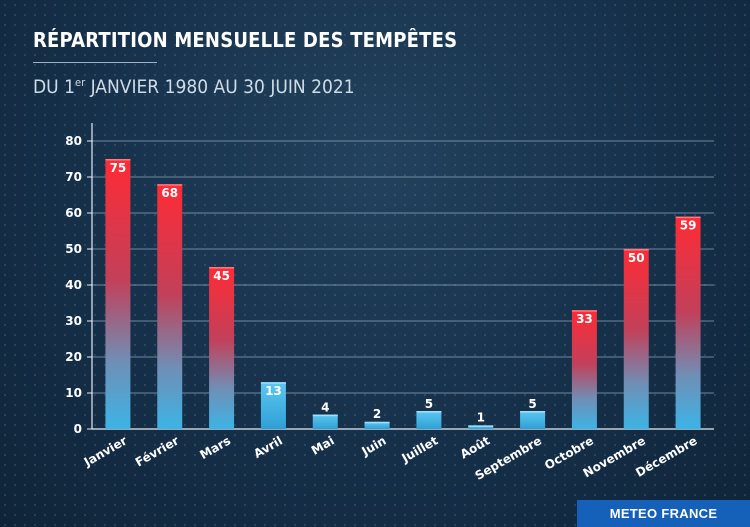  I want to click on x-tick-label: Août, so click(475, 447).